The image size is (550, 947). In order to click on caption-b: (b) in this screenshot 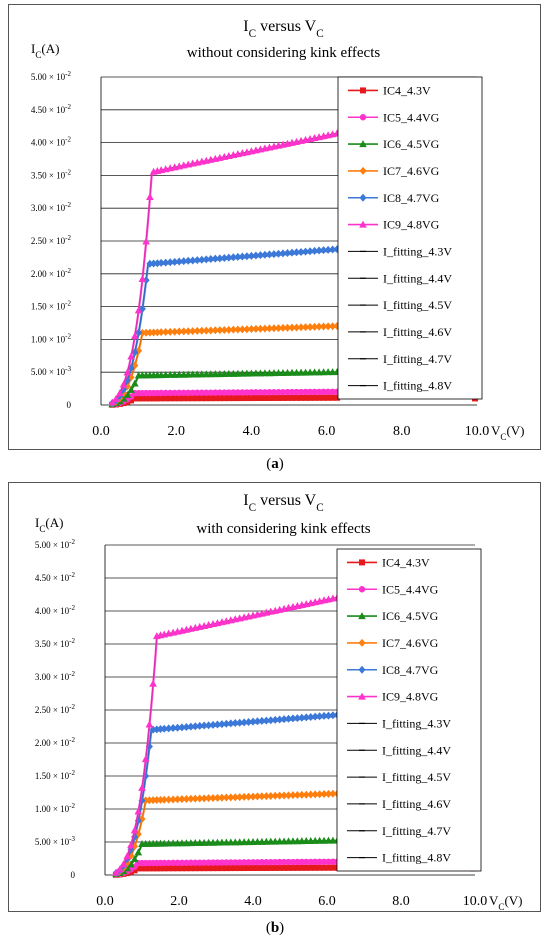, I will do `click(275, 928)`.